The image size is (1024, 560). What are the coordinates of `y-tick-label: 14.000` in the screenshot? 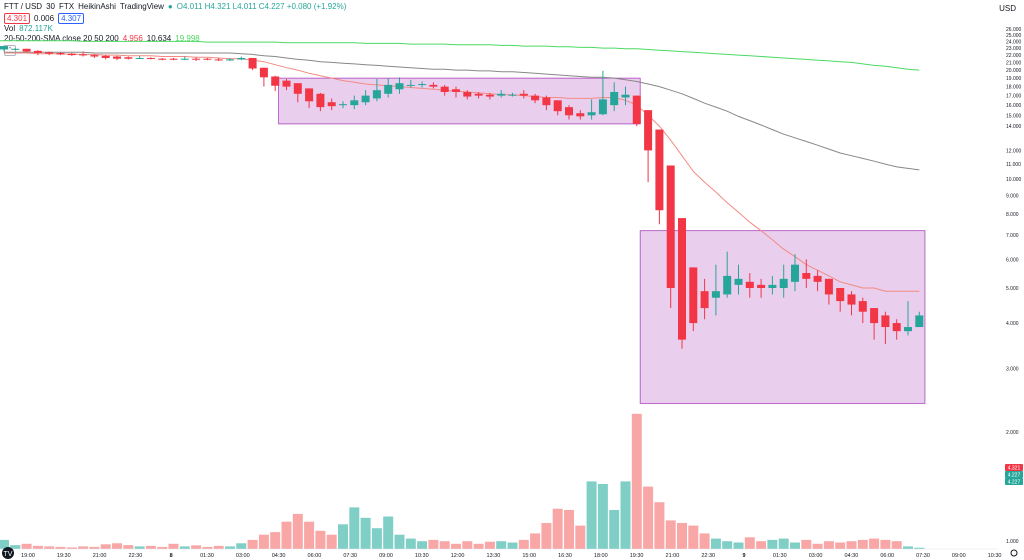 It's located at (1014, 127).